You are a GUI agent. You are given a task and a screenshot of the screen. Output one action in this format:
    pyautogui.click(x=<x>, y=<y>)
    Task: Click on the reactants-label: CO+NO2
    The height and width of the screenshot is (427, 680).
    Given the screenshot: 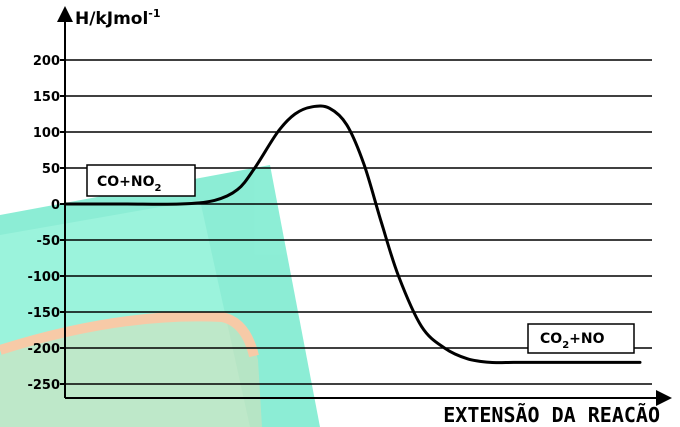 What is the action you would take?
    pyautogui.click(x=141, y=180)
    